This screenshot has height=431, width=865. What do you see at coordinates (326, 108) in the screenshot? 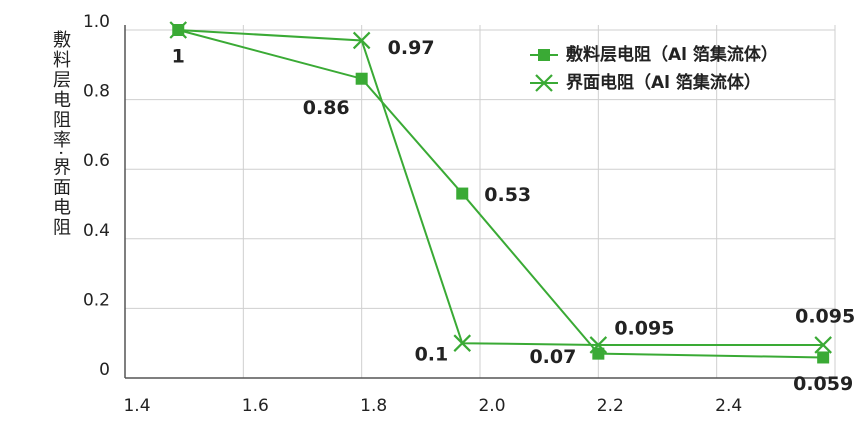
I see `data-label: 0.86` at bounding box center [326, 108].